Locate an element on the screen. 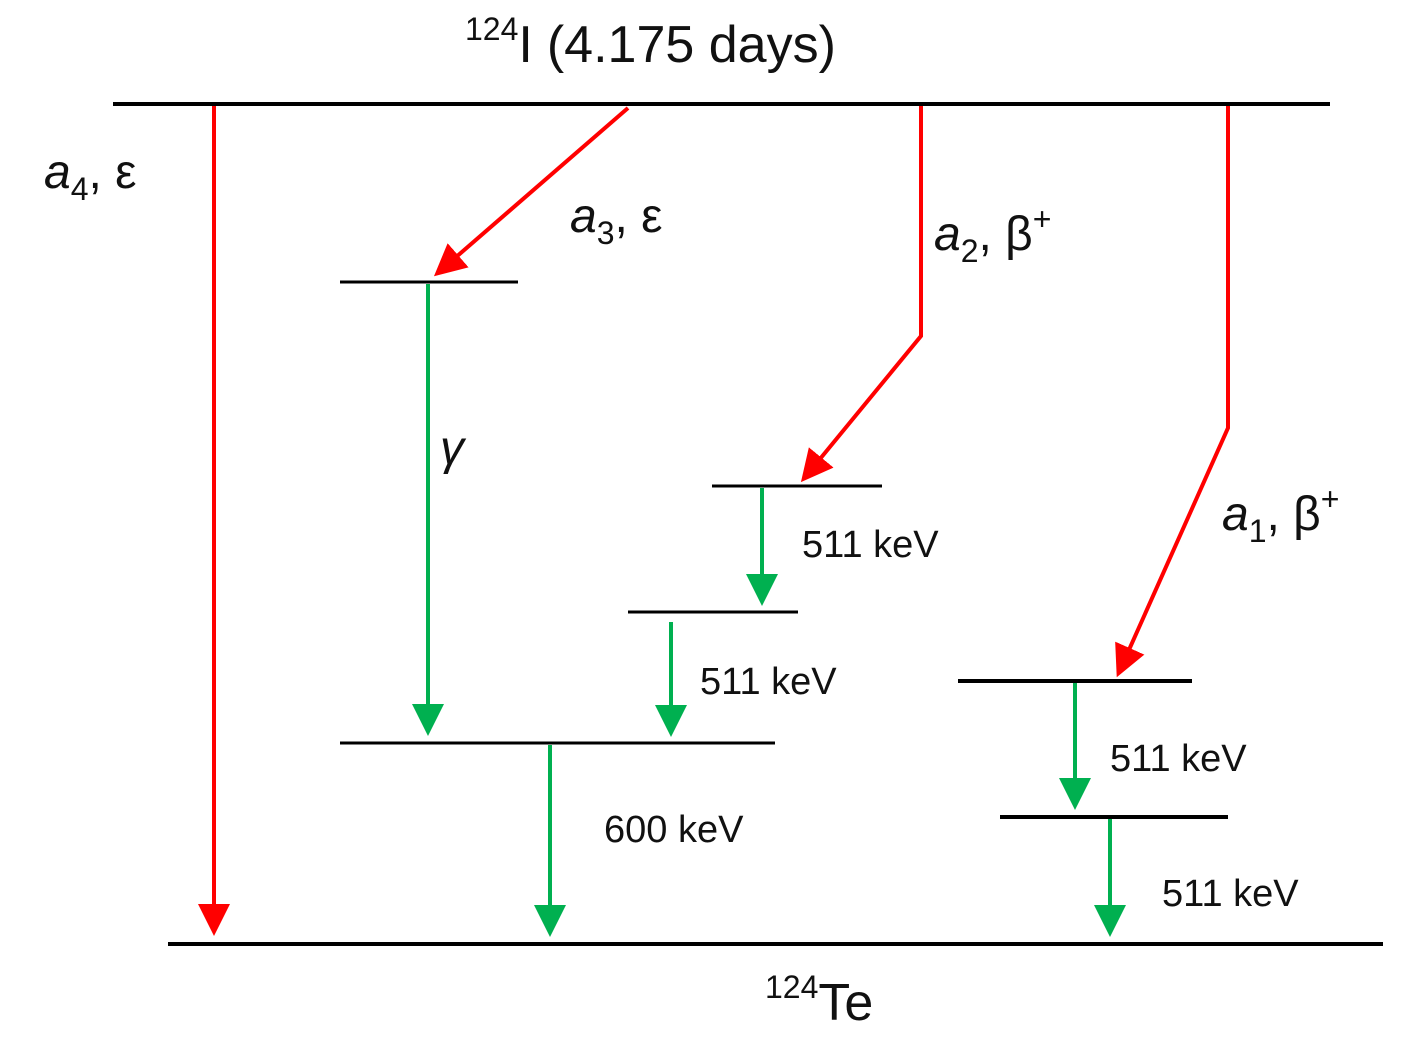  branch-label-a4: a4, ε is located at coordinates (90, 176).